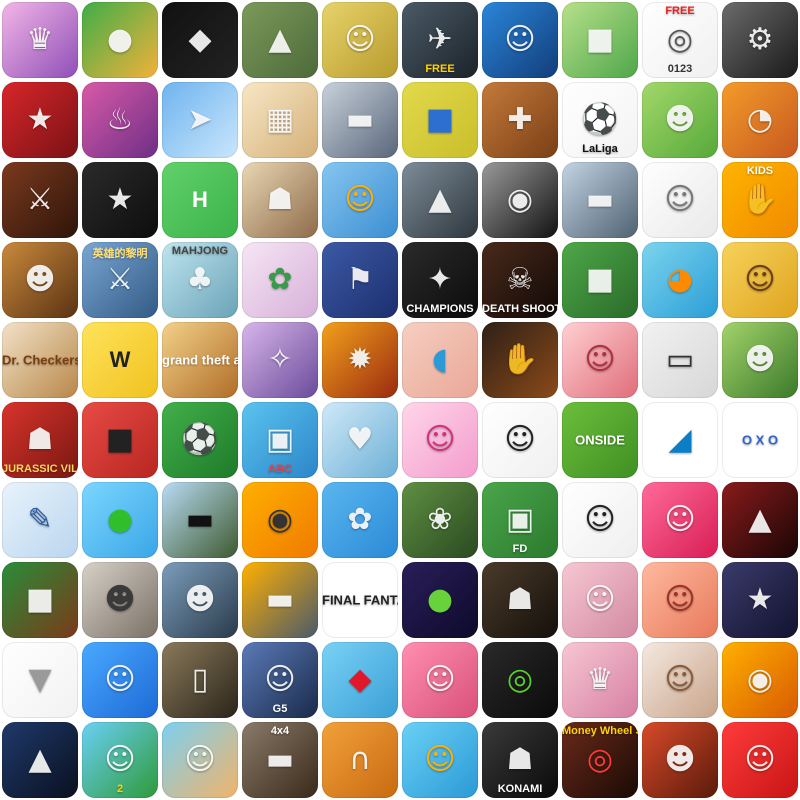 This screenshot has height=800, width=800. What do you see at coordinates (200, 360) in the screenshot?
I see `app-tile: grand theft auto V` at bounding box center [200, 360].